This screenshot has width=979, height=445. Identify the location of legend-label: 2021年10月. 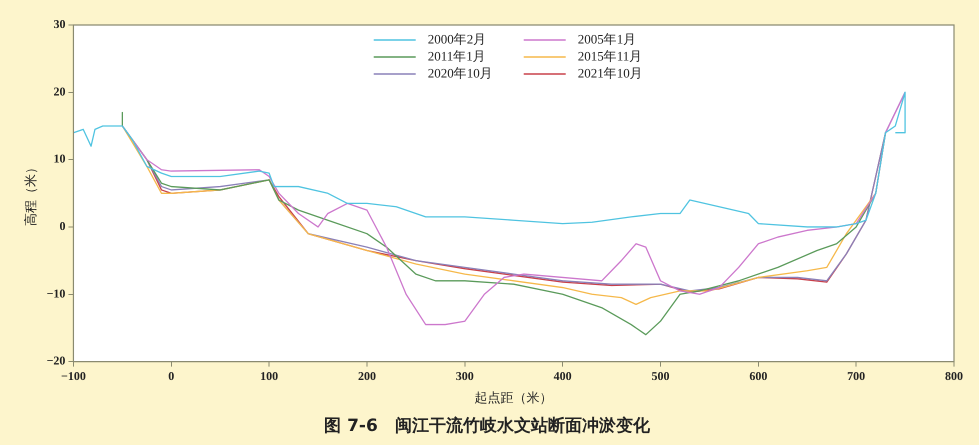
(610, 72).